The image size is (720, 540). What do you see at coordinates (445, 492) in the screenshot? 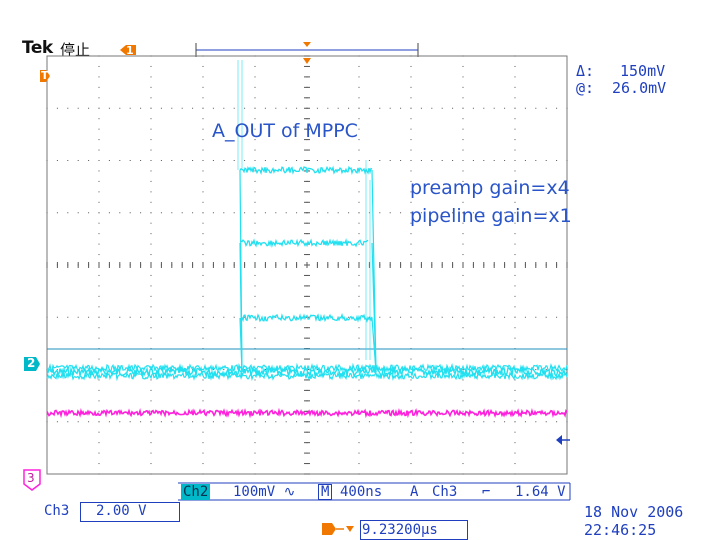
I see `trigger-source: Ch3` at bounding box center [445, 492].